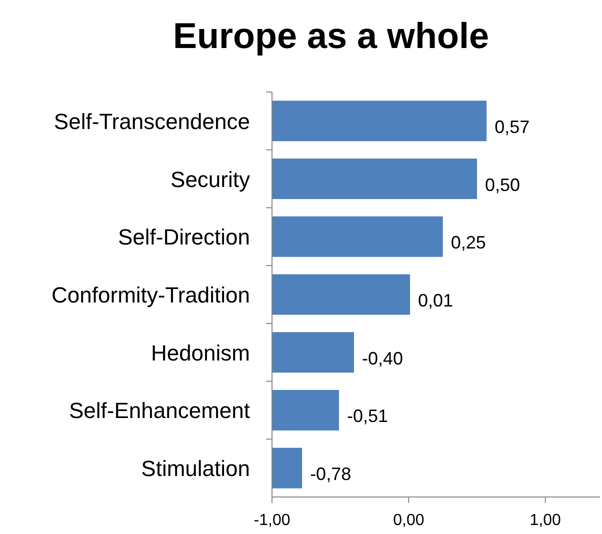 The image size is (602, 534). Describe the element at coordinates (436, 300) in the screenshot. I see `data-label: 0,01` at that location.